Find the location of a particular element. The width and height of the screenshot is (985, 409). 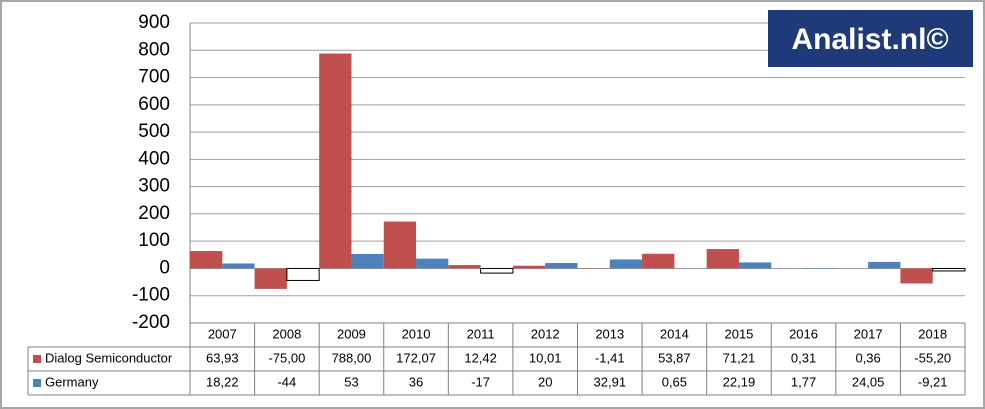

x-tick-label: 2016 is located at coordinates (803, 333).